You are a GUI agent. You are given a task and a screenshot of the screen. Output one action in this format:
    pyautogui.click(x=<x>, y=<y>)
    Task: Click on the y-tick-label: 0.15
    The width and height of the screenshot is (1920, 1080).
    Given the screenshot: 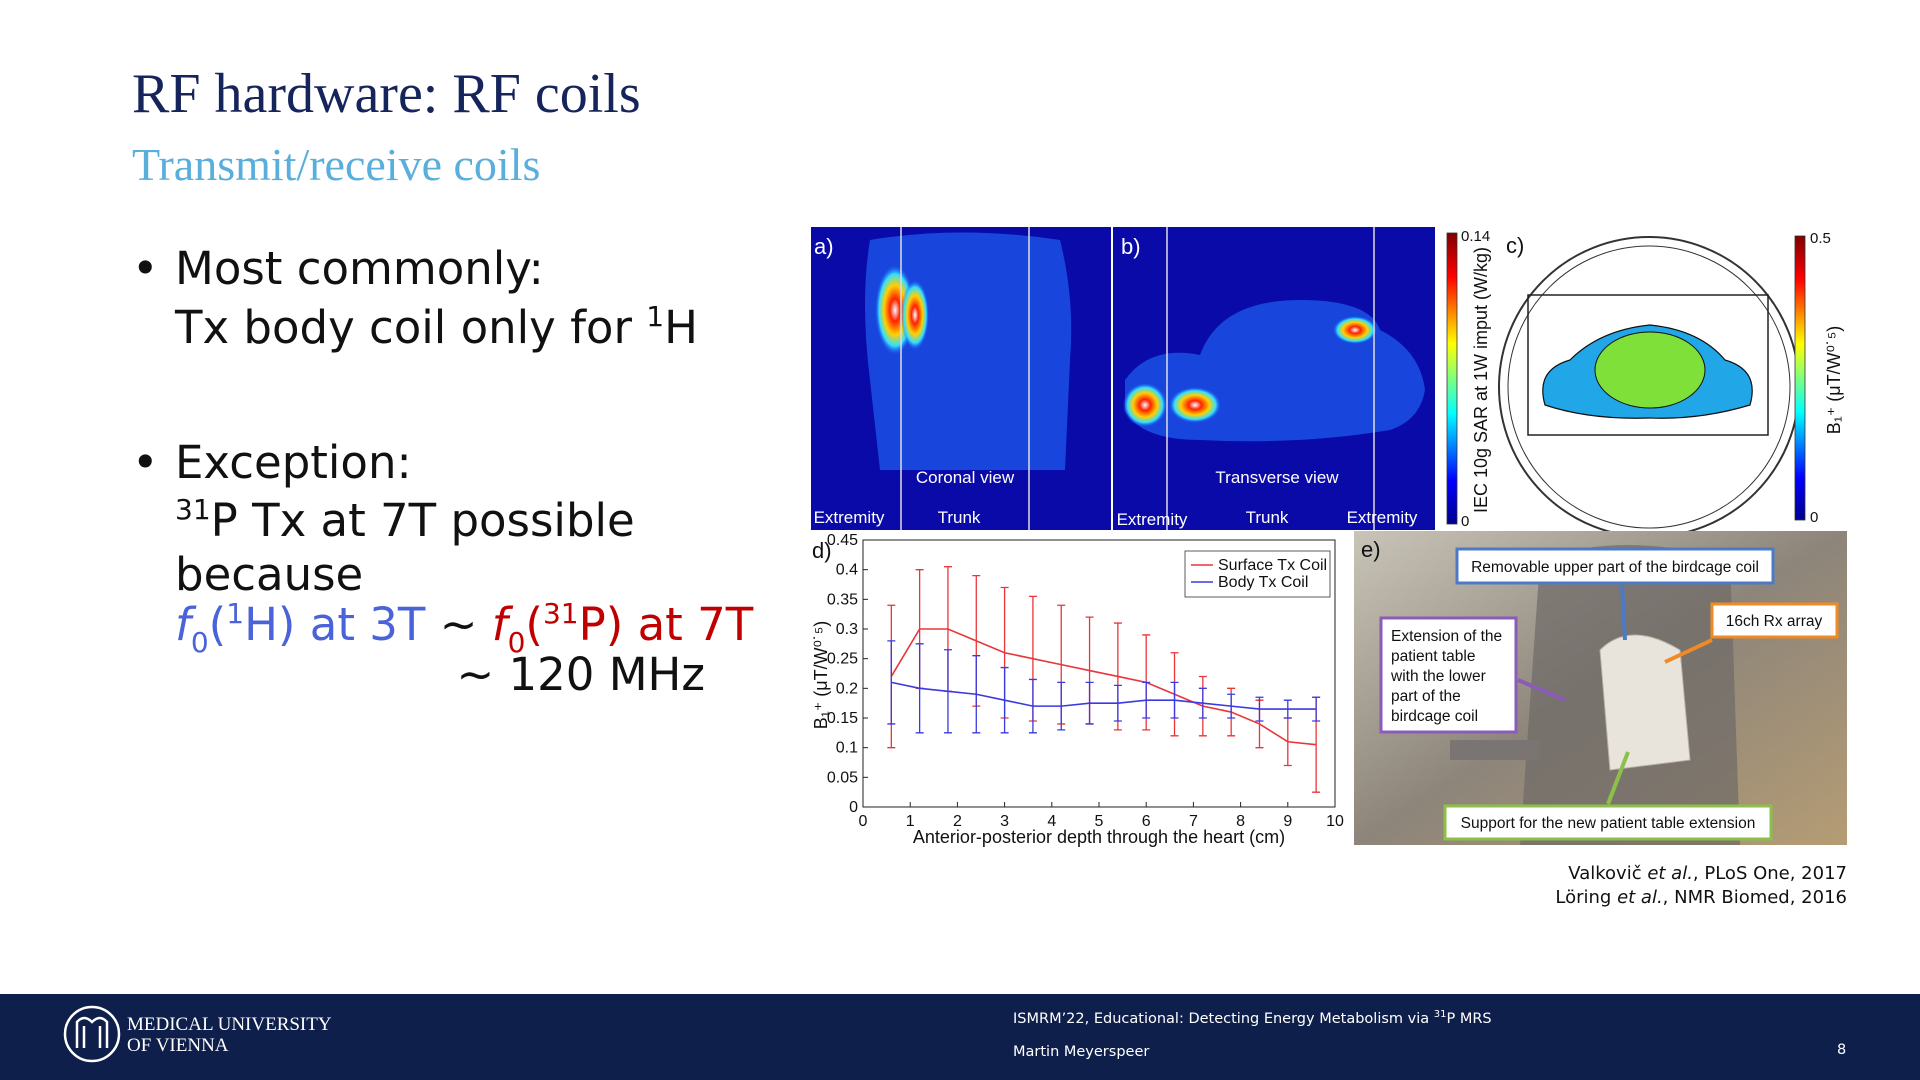 What is the action you would take?
    pyautogui.click(x=842, y=718)
    